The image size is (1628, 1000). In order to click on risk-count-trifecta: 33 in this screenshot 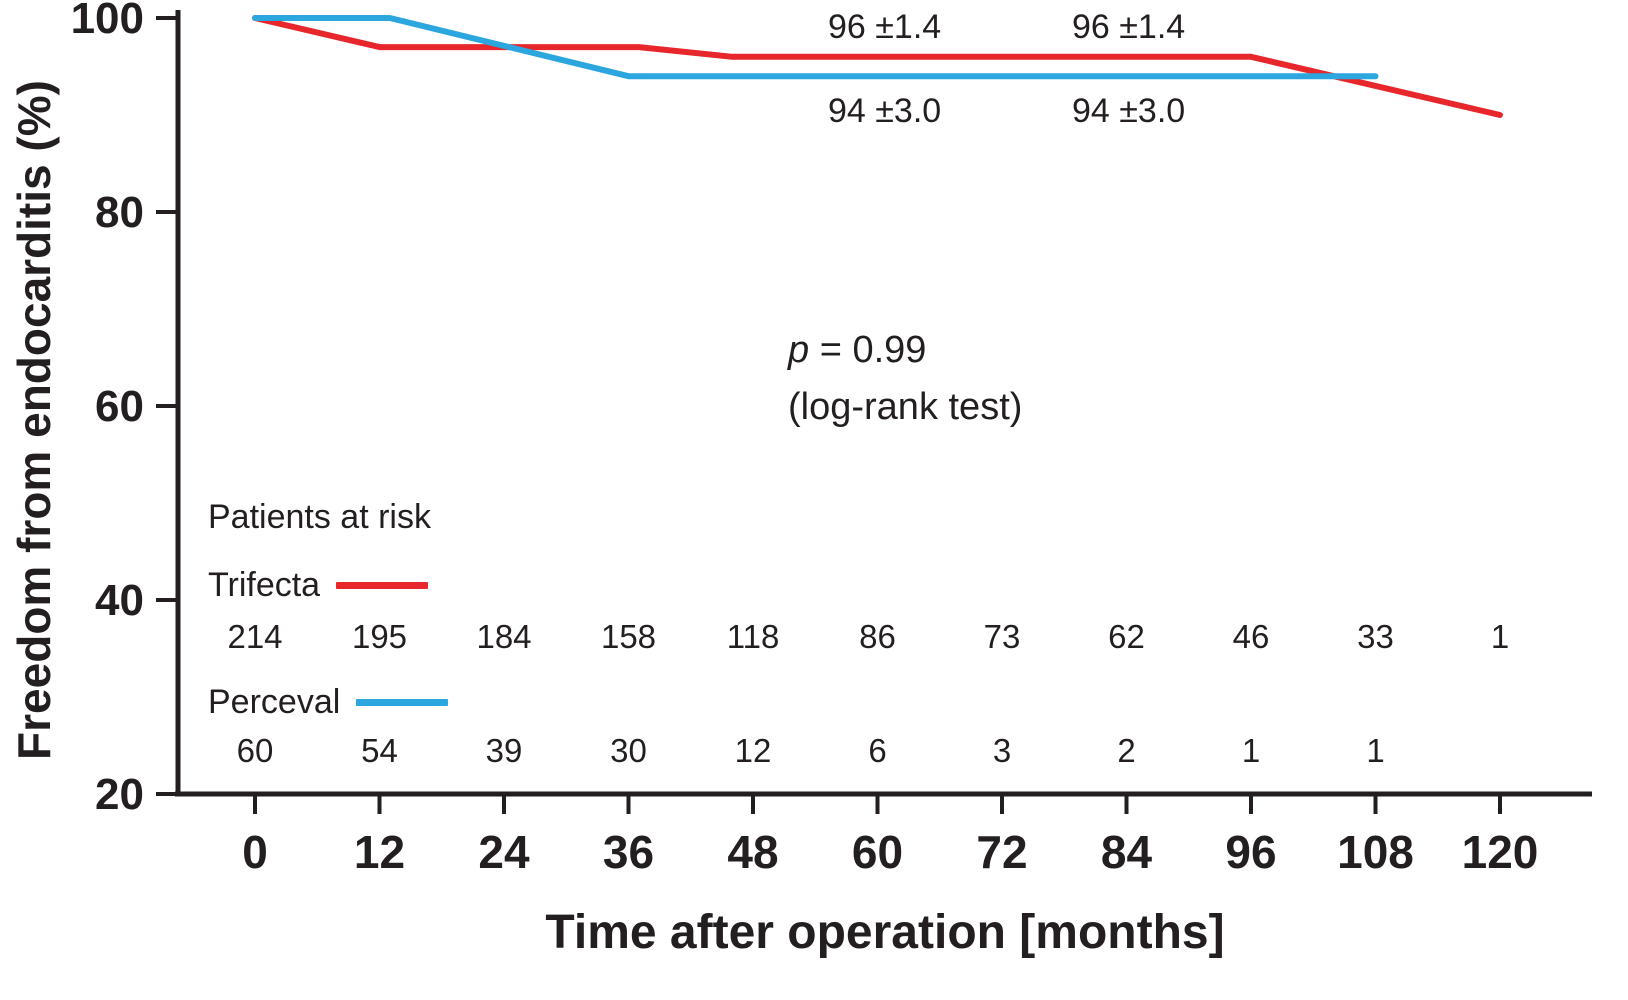, I will do `click(1375, 636)`.